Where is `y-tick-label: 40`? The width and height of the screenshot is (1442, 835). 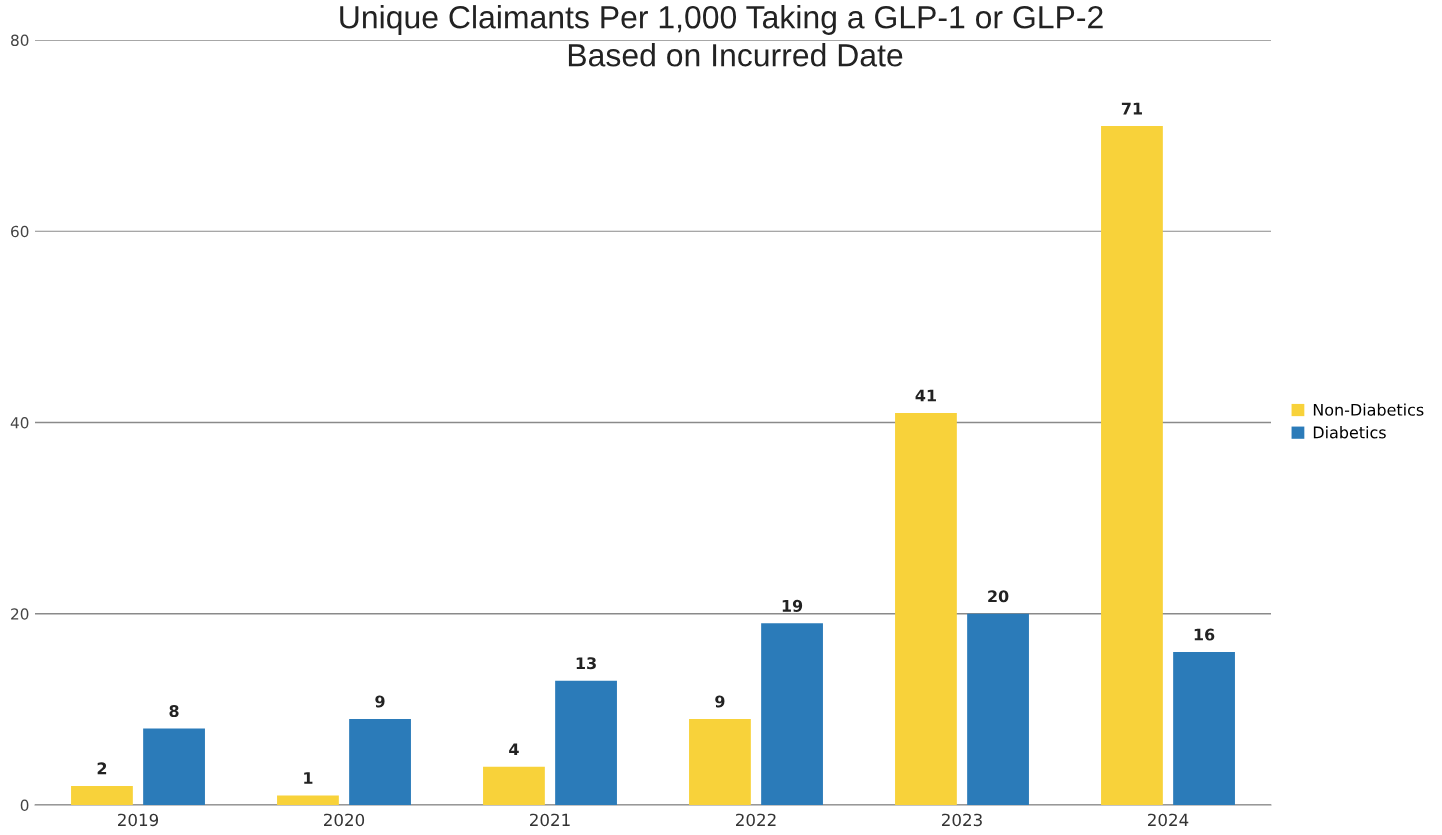
y-tick-label: 40 is located at coordinates (19, 422).